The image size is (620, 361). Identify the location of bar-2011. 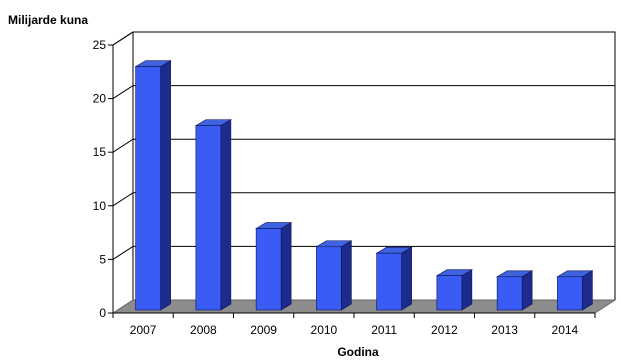
(394, 278).